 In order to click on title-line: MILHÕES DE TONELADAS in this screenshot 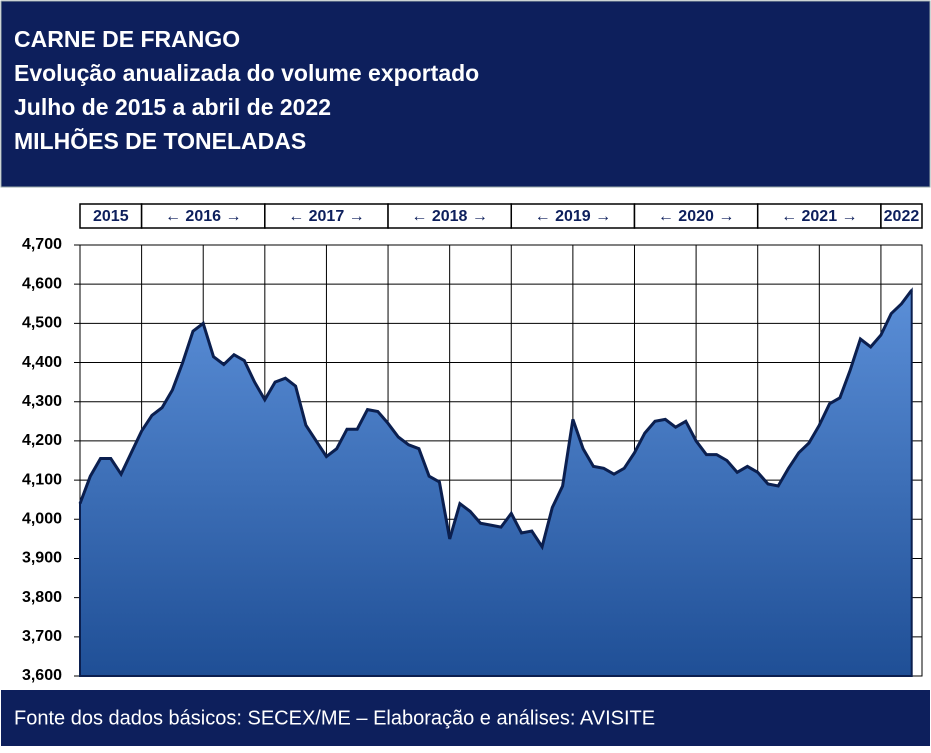, I will do `click(160, 140)`.